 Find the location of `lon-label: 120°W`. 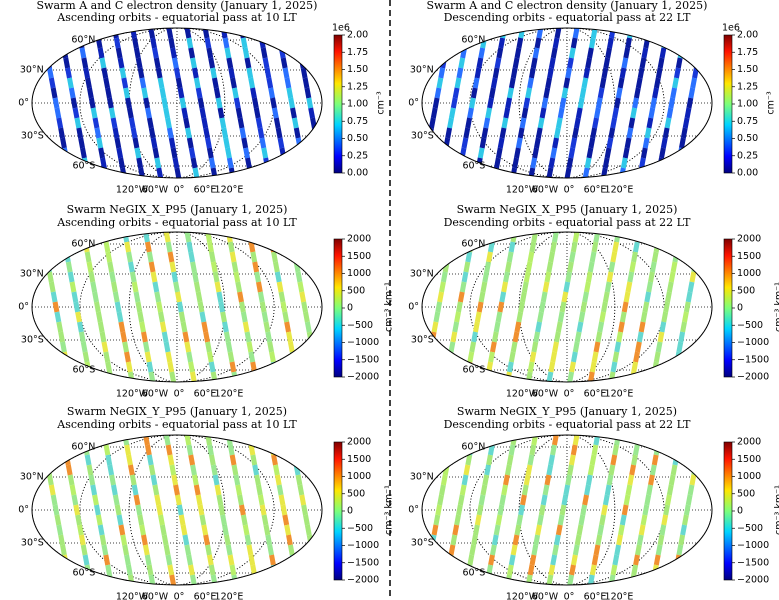

lon-label: 120°W is located at coordinates (132, 596).